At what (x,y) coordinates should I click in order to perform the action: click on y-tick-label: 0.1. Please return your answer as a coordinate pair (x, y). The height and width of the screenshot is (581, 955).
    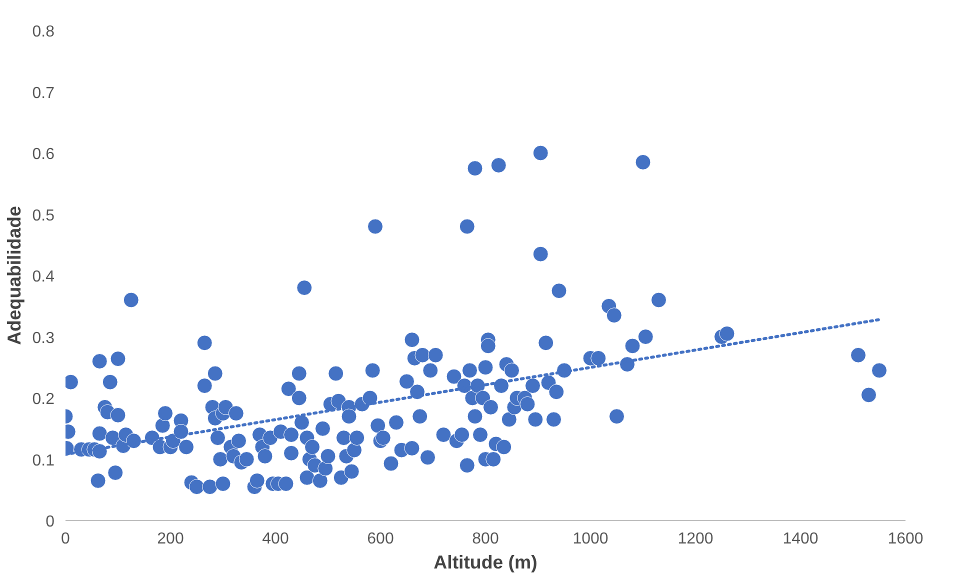
    Looking at the image, I should click on (43, 461).